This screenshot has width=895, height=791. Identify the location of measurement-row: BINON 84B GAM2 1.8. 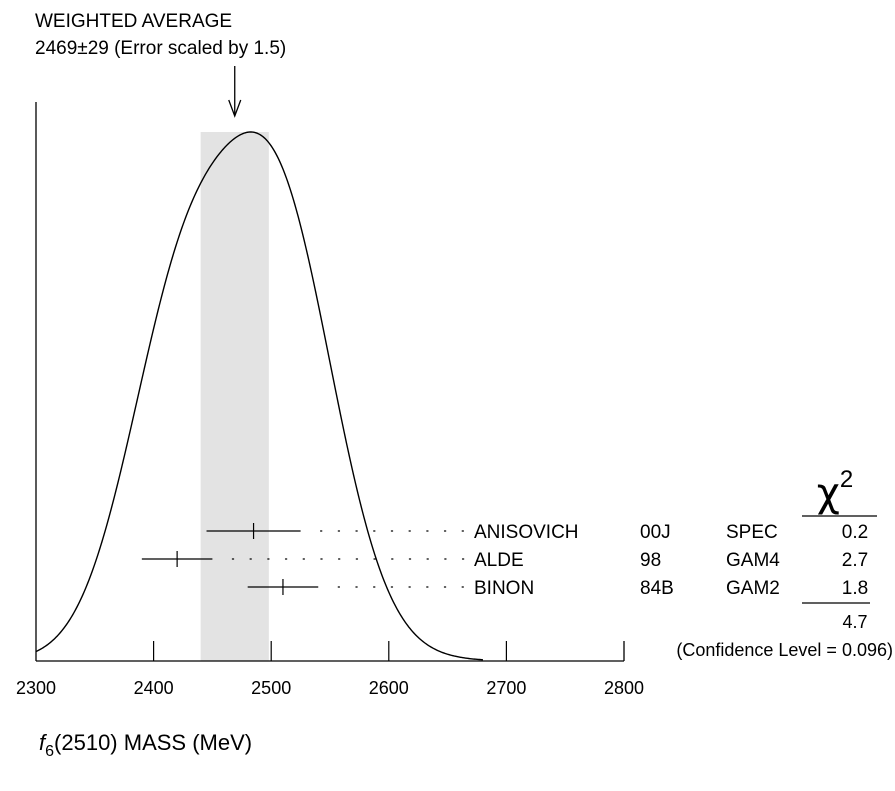
(557, 588).